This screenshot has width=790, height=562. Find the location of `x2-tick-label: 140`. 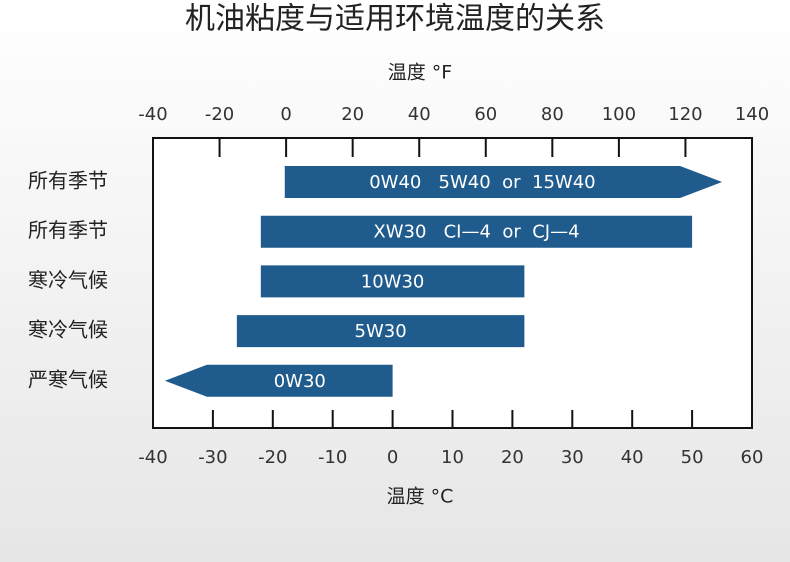

x2-tick-label: 140 is located at coordinates (752, 114).